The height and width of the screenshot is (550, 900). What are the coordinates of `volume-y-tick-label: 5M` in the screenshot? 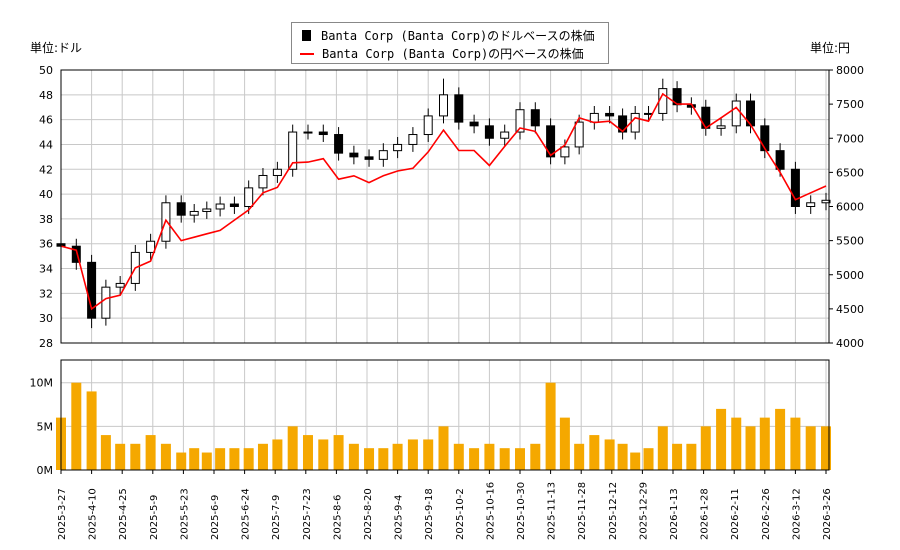 It's located at (45, 426).